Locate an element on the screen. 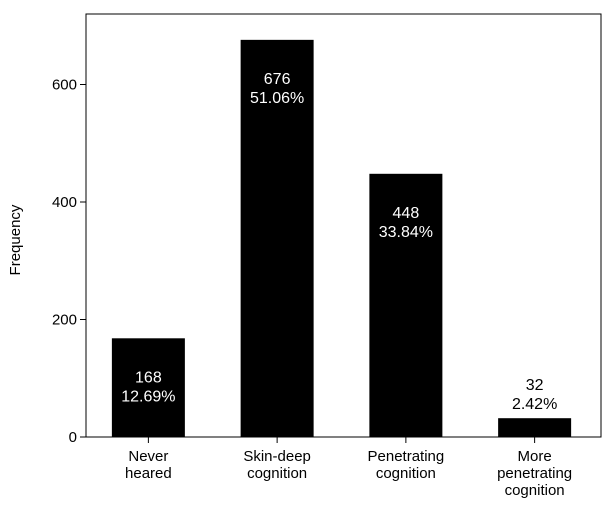  bar-percent-label: 33.84% is located at coordinates (406, 232).